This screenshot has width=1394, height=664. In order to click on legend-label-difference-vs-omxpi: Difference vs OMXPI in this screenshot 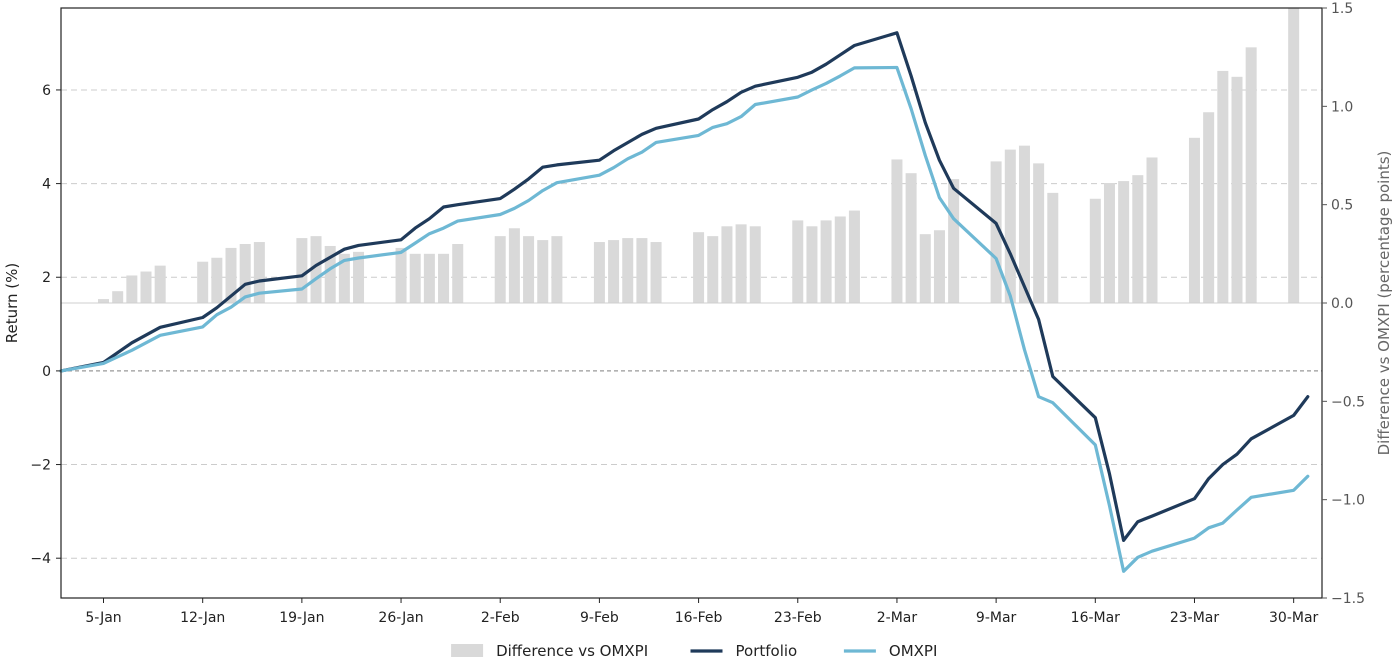, I will do `click(572, 651)`.